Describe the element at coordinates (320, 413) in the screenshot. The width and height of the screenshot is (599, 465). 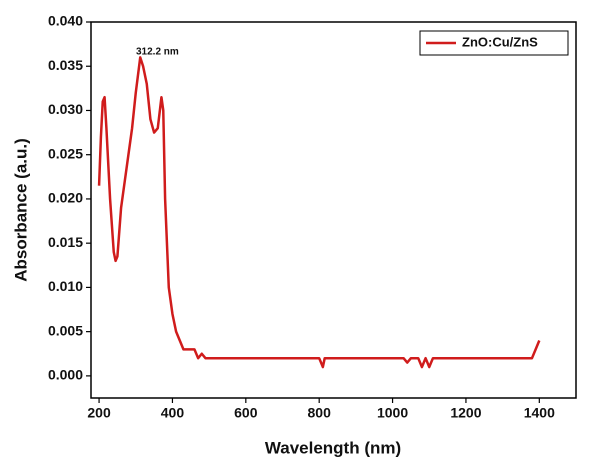
I see `x-tick-label: 800` at that location.